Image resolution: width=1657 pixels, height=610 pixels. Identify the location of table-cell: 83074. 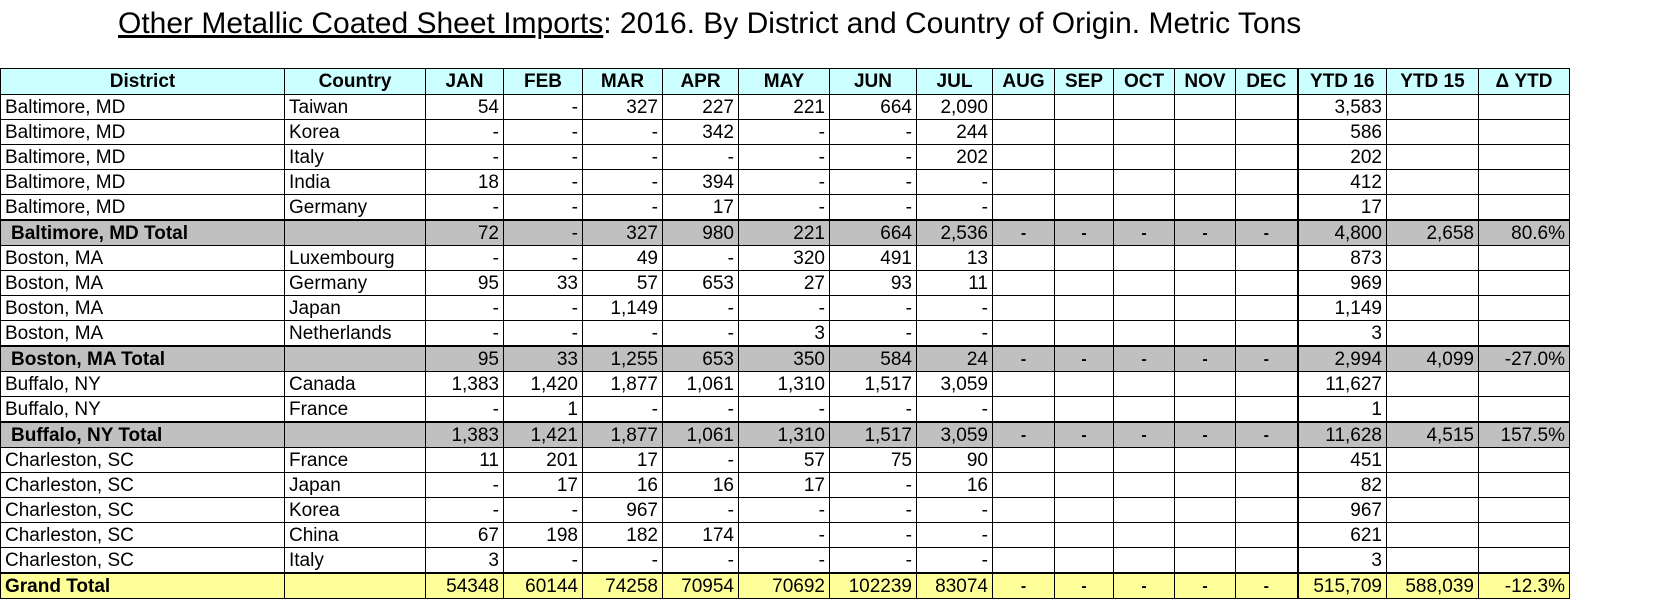
(954, 585).